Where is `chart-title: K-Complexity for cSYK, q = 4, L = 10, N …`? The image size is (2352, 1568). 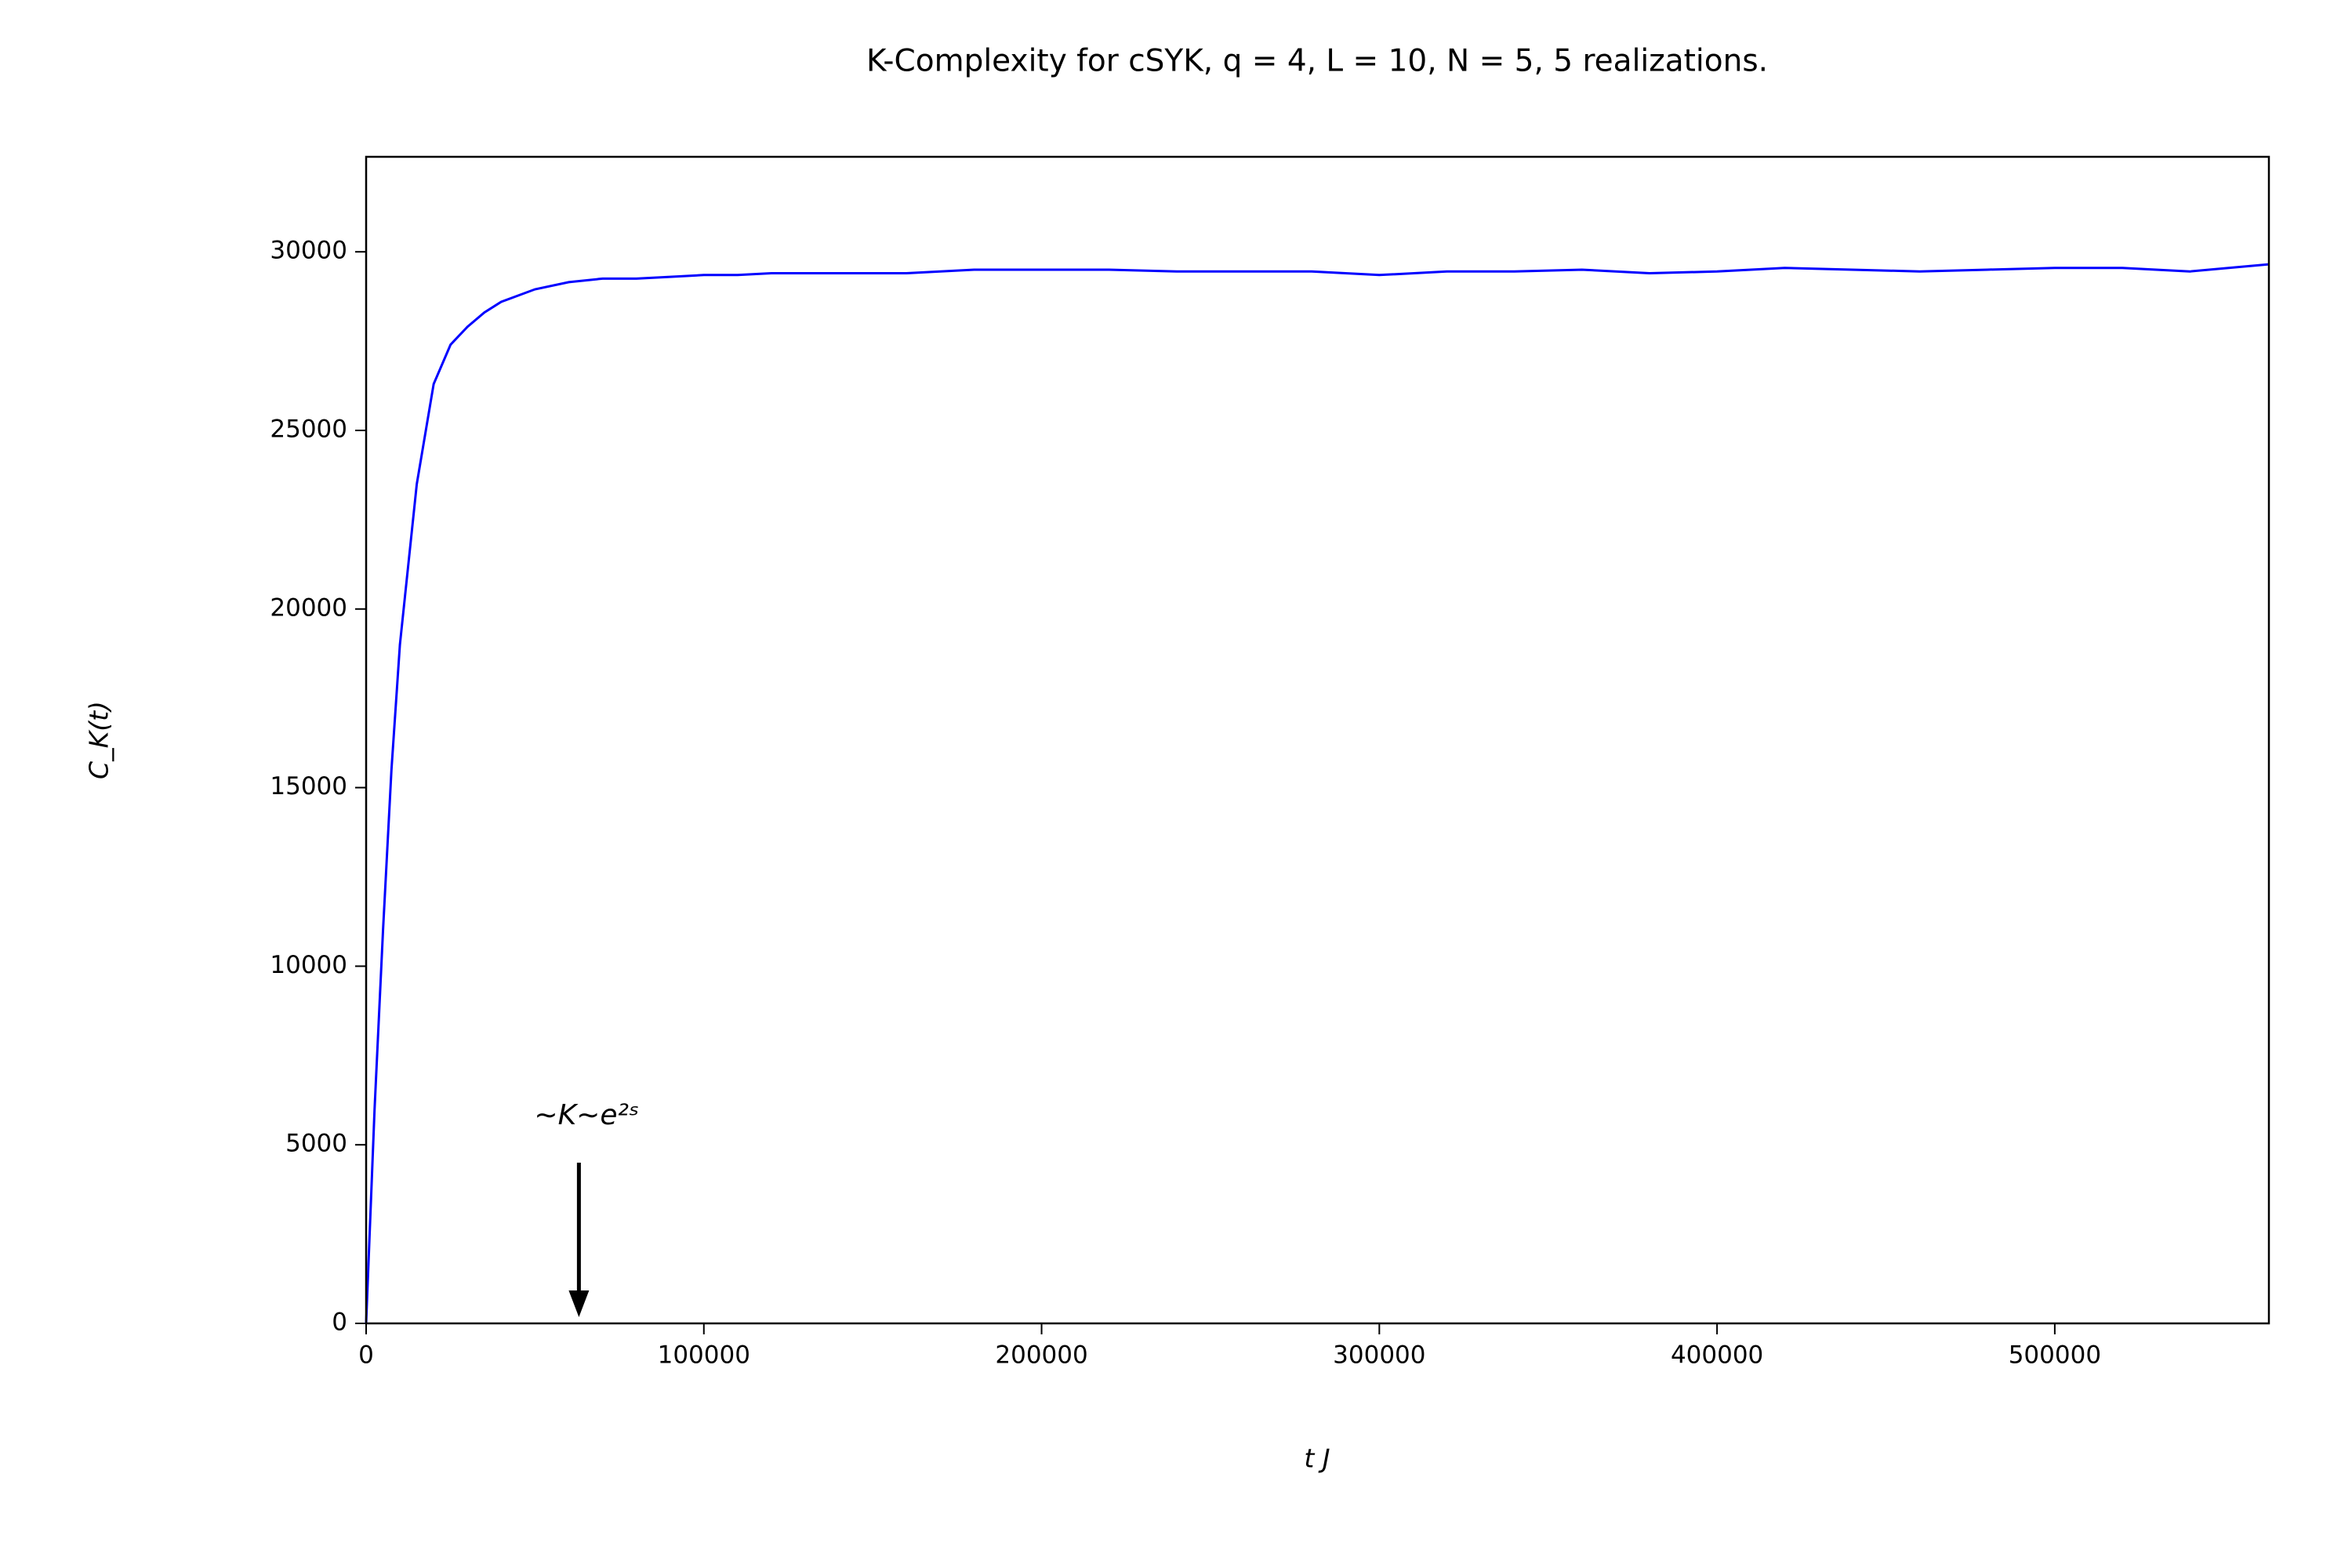 chart-title: K-Complexity for cSYK, q = 4, L = 10, N … is located at coordinates (1317, 61).